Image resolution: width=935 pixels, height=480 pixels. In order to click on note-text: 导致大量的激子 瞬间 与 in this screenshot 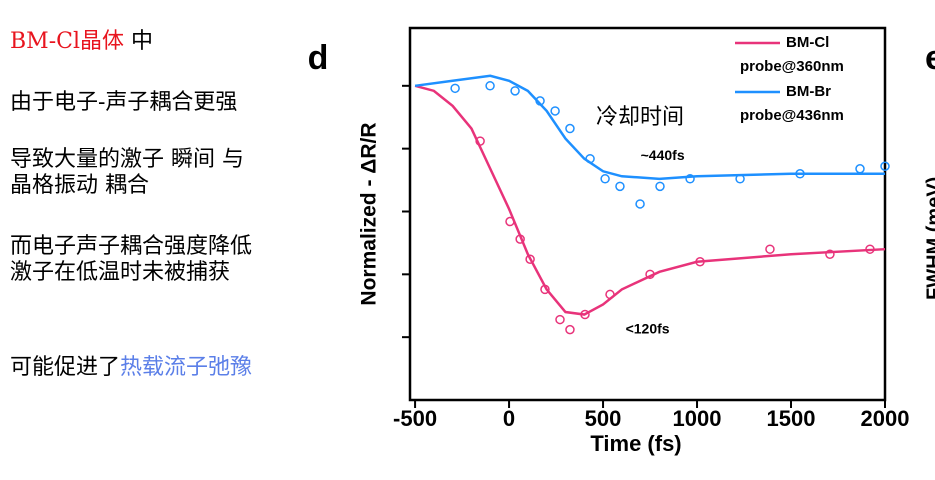, I will do `click(127, 159)`.